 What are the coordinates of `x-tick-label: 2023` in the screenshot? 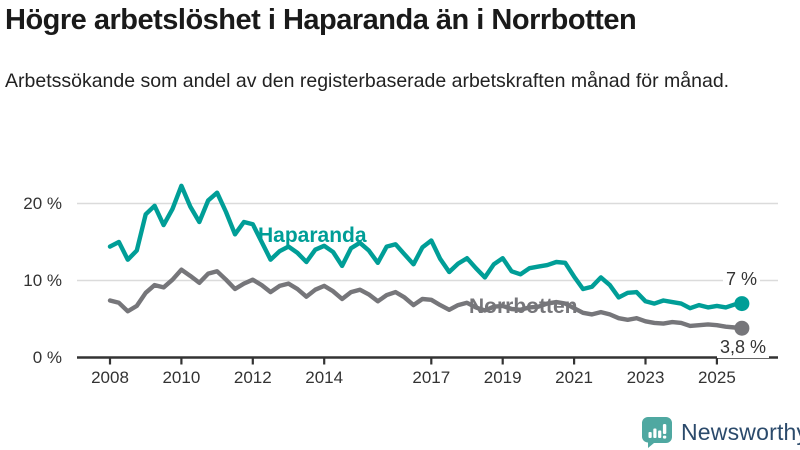 It's located at (645, 377).